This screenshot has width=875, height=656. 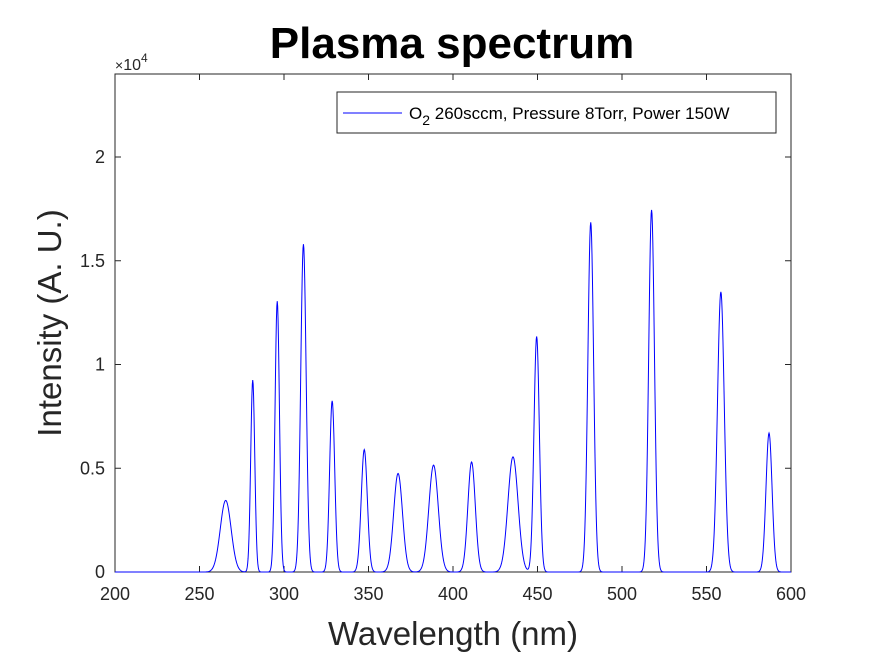 I want to click on y-tick-label: 1, so click(x=100, y=365).